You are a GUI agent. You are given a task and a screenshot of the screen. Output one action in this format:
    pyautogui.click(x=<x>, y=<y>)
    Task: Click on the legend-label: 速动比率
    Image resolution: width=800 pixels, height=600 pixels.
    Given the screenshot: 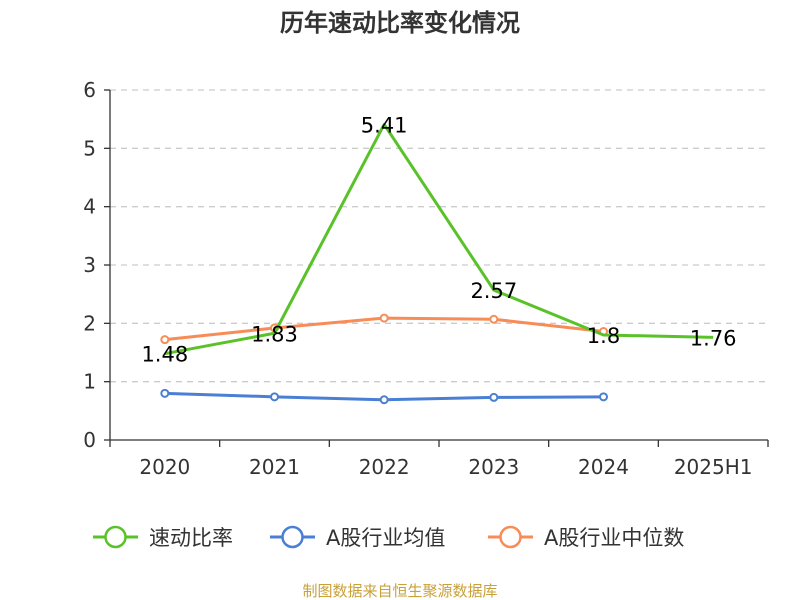 What is the action you would take?
    pyautogui.click(x=191, y=538)
    